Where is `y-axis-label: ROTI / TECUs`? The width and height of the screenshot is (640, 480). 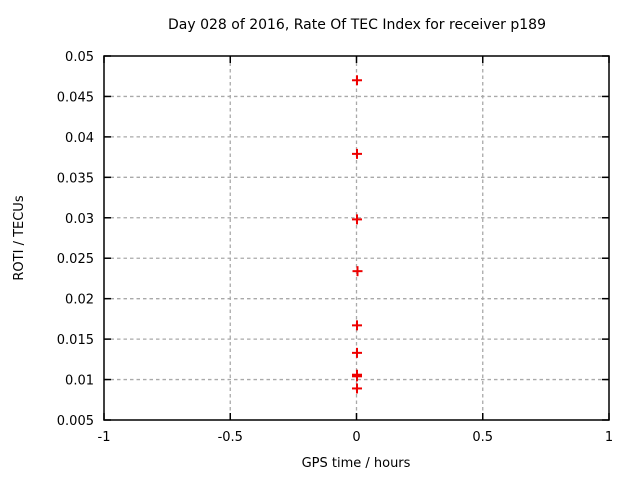
y-axis-label: ROTI / TECUs is located at coordinates (19, 237).